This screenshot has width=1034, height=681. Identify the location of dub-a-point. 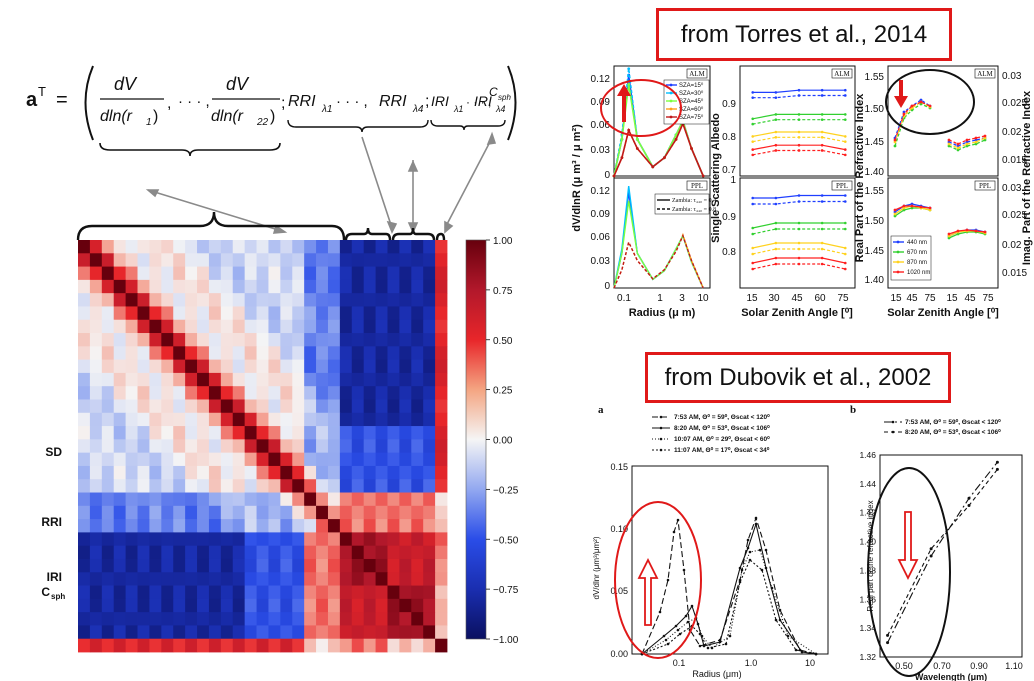
(680, 634).